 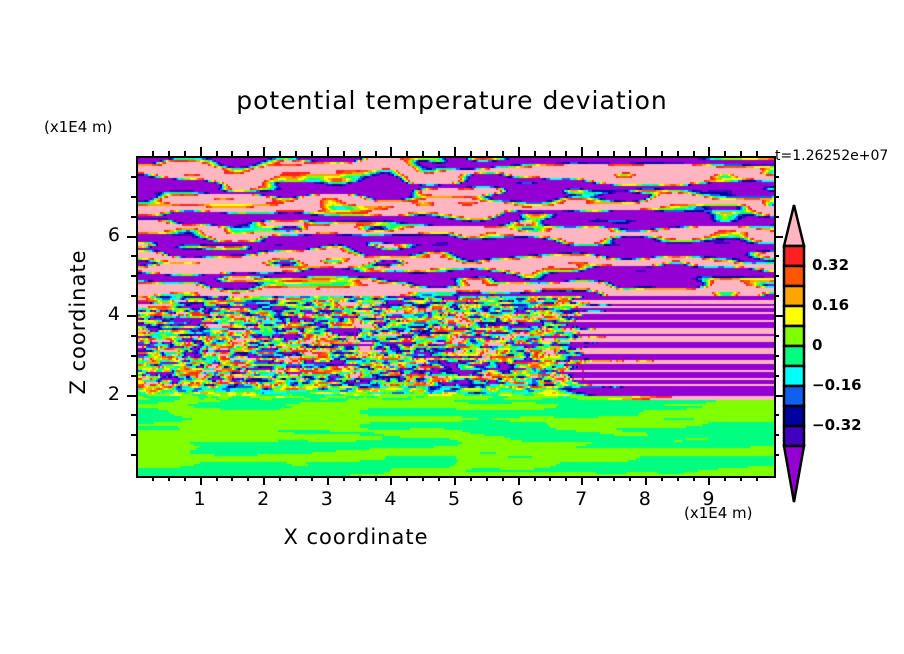 What do you see at coordinates (837, 425) in the screenshot?
I see `colorbar-tick-label: −0.32` at bounding box center [837, 425].